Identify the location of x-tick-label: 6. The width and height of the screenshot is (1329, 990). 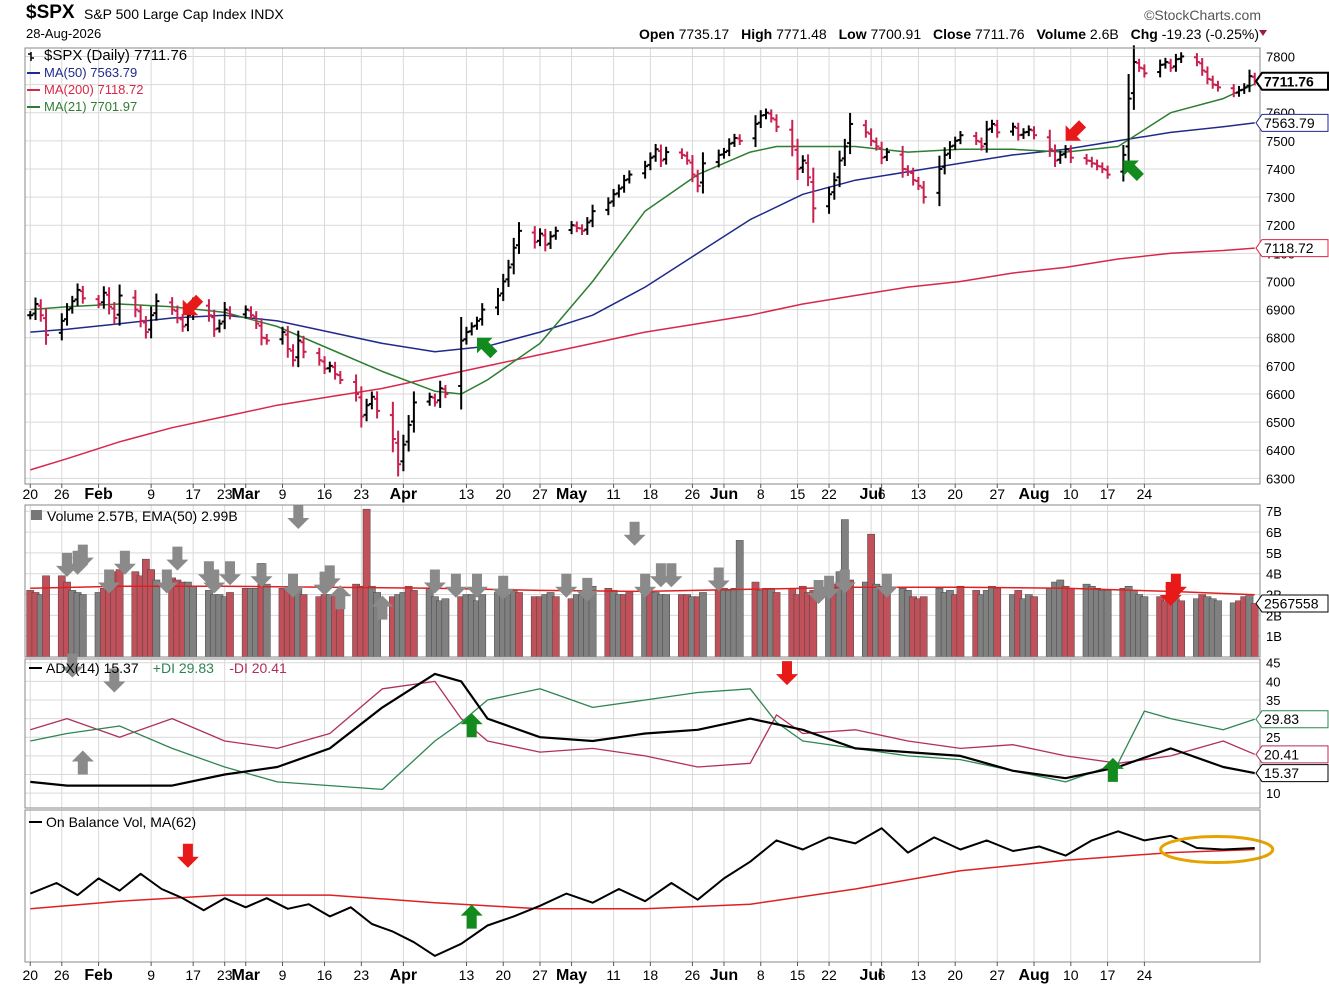
(882, 975).